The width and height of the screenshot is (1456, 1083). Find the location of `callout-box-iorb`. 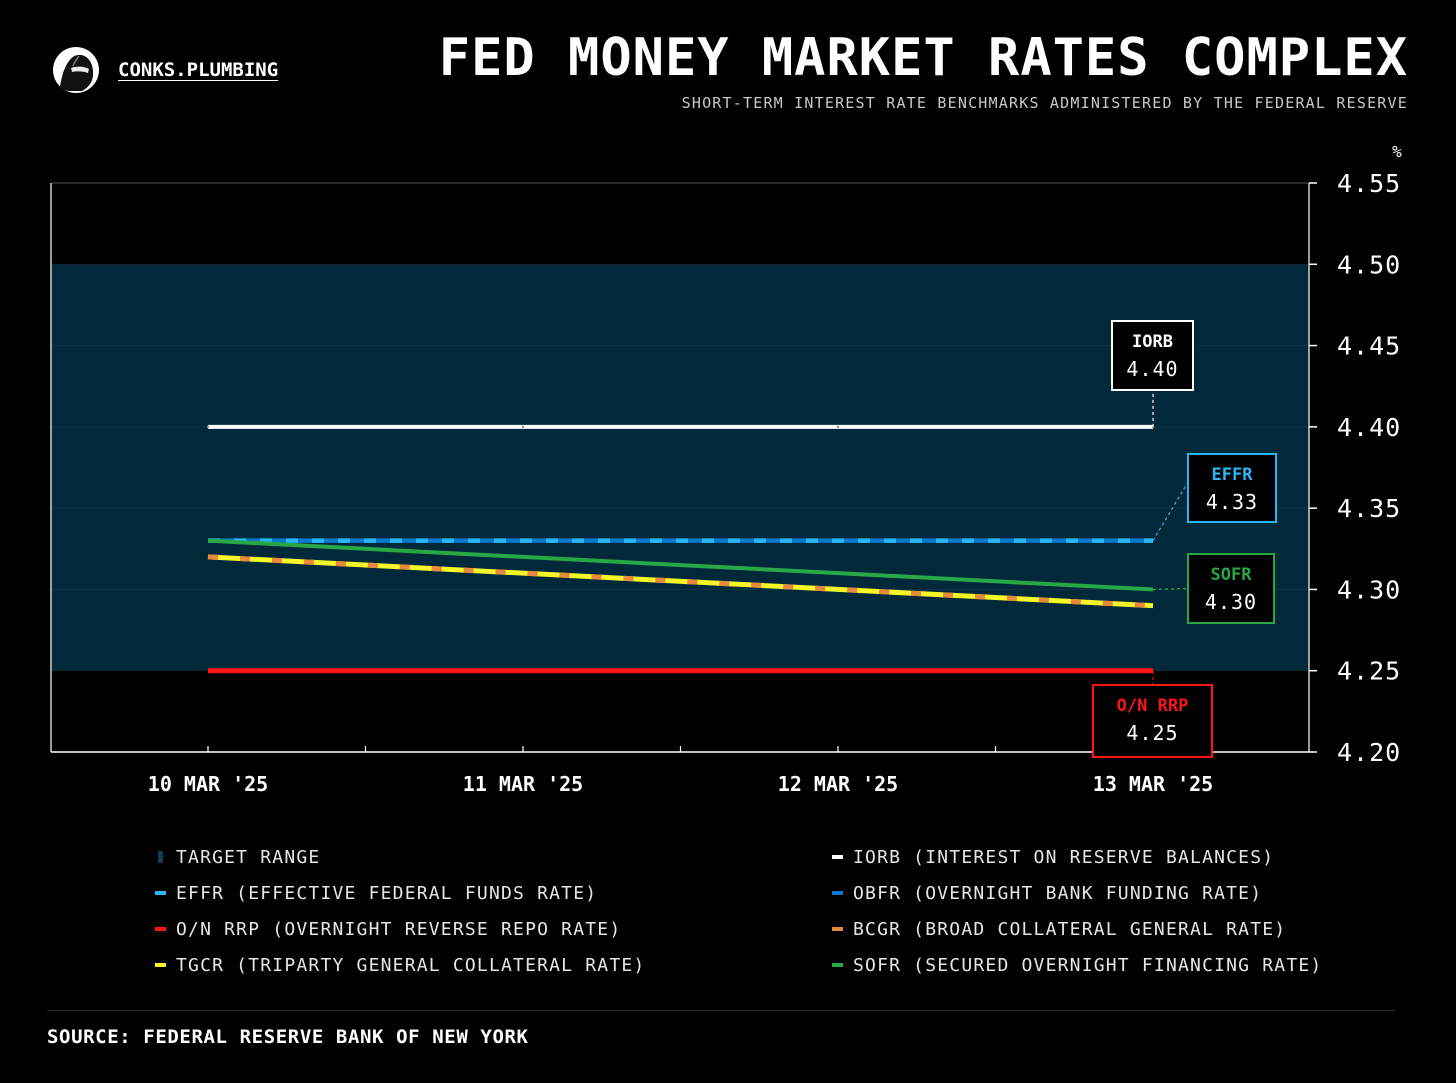

callout-box-iorb is located at coordinates (1152, 355).